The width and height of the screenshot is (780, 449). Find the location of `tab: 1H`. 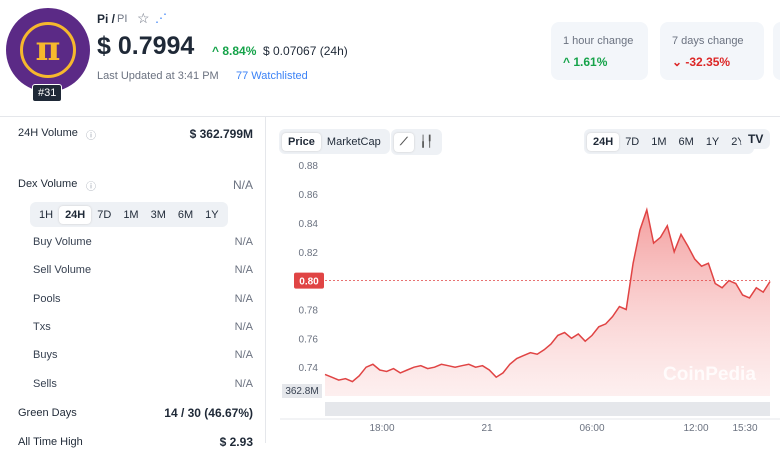

tab: 1H is located at coordinates (46, 215).